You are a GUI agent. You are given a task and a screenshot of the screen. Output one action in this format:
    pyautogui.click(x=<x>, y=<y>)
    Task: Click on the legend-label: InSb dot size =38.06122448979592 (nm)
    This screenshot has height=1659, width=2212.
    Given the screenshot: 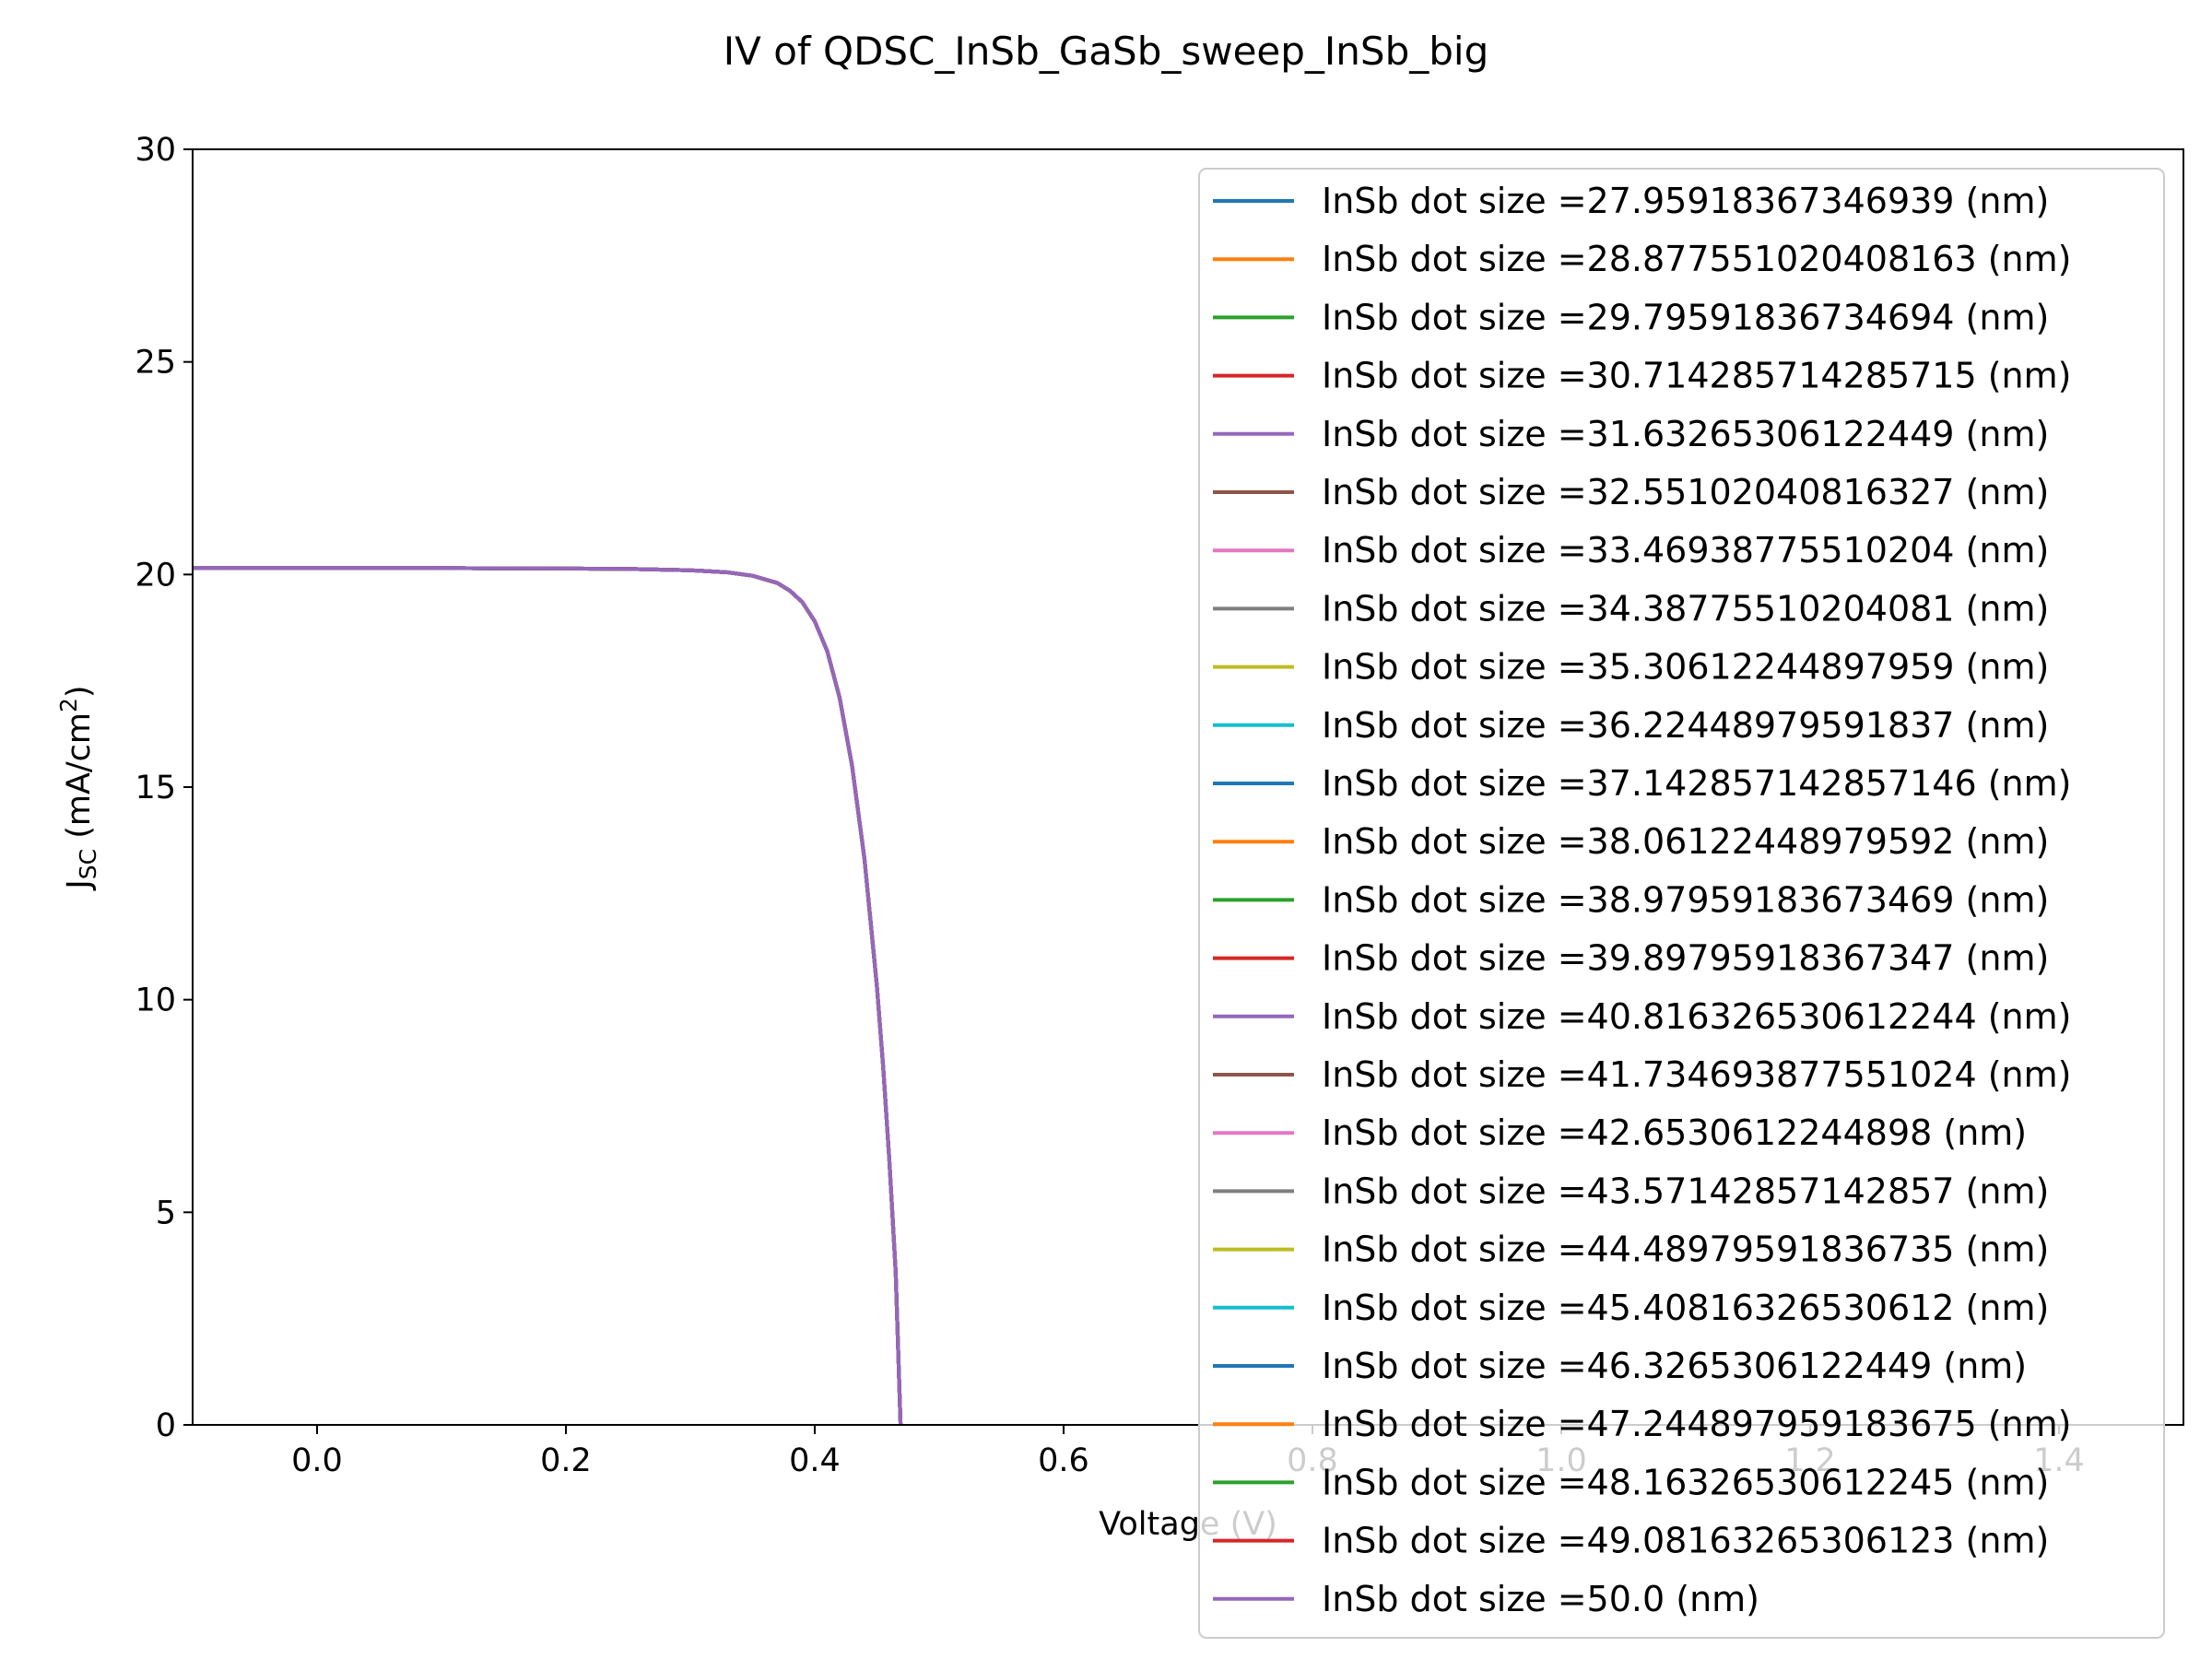 What is the action you would take?
    pyautogui.click(x=1685, y=841)
    